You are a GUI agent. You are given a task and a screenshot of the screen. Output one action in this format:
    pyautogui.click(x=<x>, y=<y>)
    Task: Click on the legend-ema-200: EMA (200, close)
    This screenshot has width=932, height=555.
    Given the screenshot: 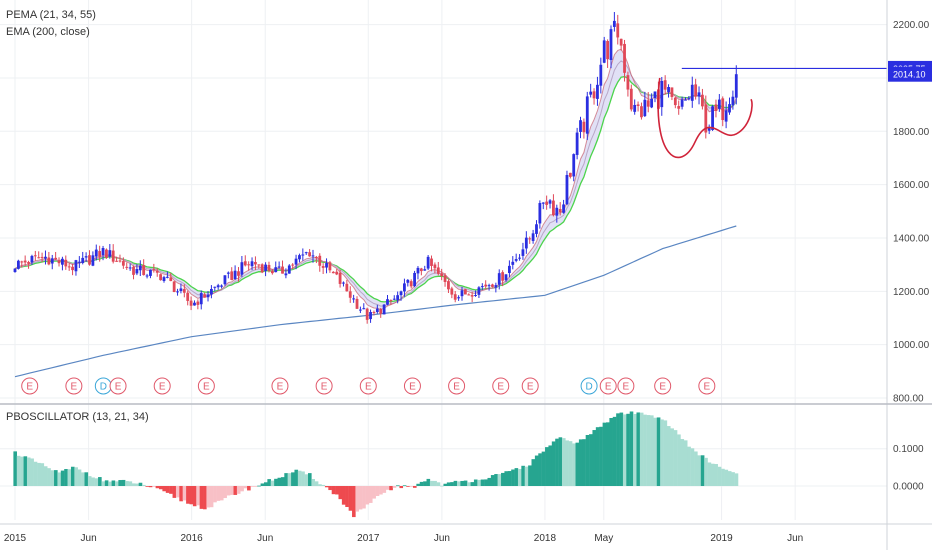 What is the action you would take?
    pyautogui.click(x=48, y=32)
    